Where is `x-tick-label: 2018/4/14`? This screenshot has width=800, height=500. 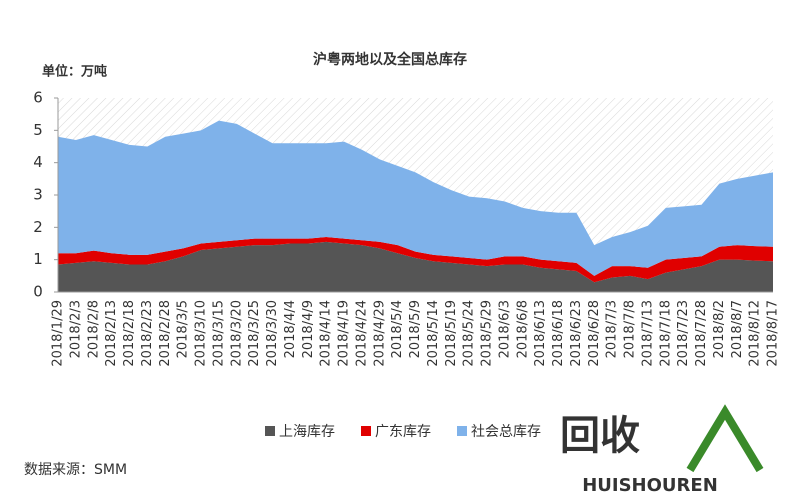
x-tick-label: 2018/4/14 is located at coordinates (326, 333).